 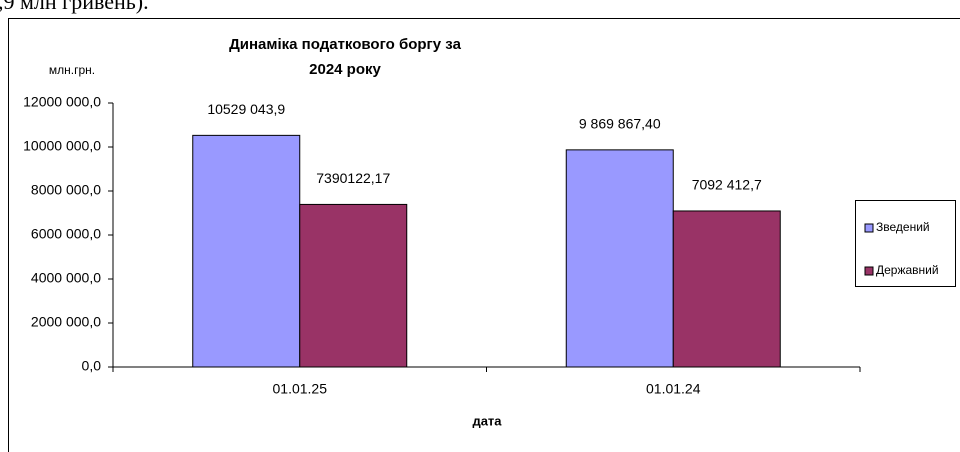 What do you see at coordinates (620, 124) in the screenshot?
I see `data-label: 9 869 867,40` at bounding box center [620, 124].